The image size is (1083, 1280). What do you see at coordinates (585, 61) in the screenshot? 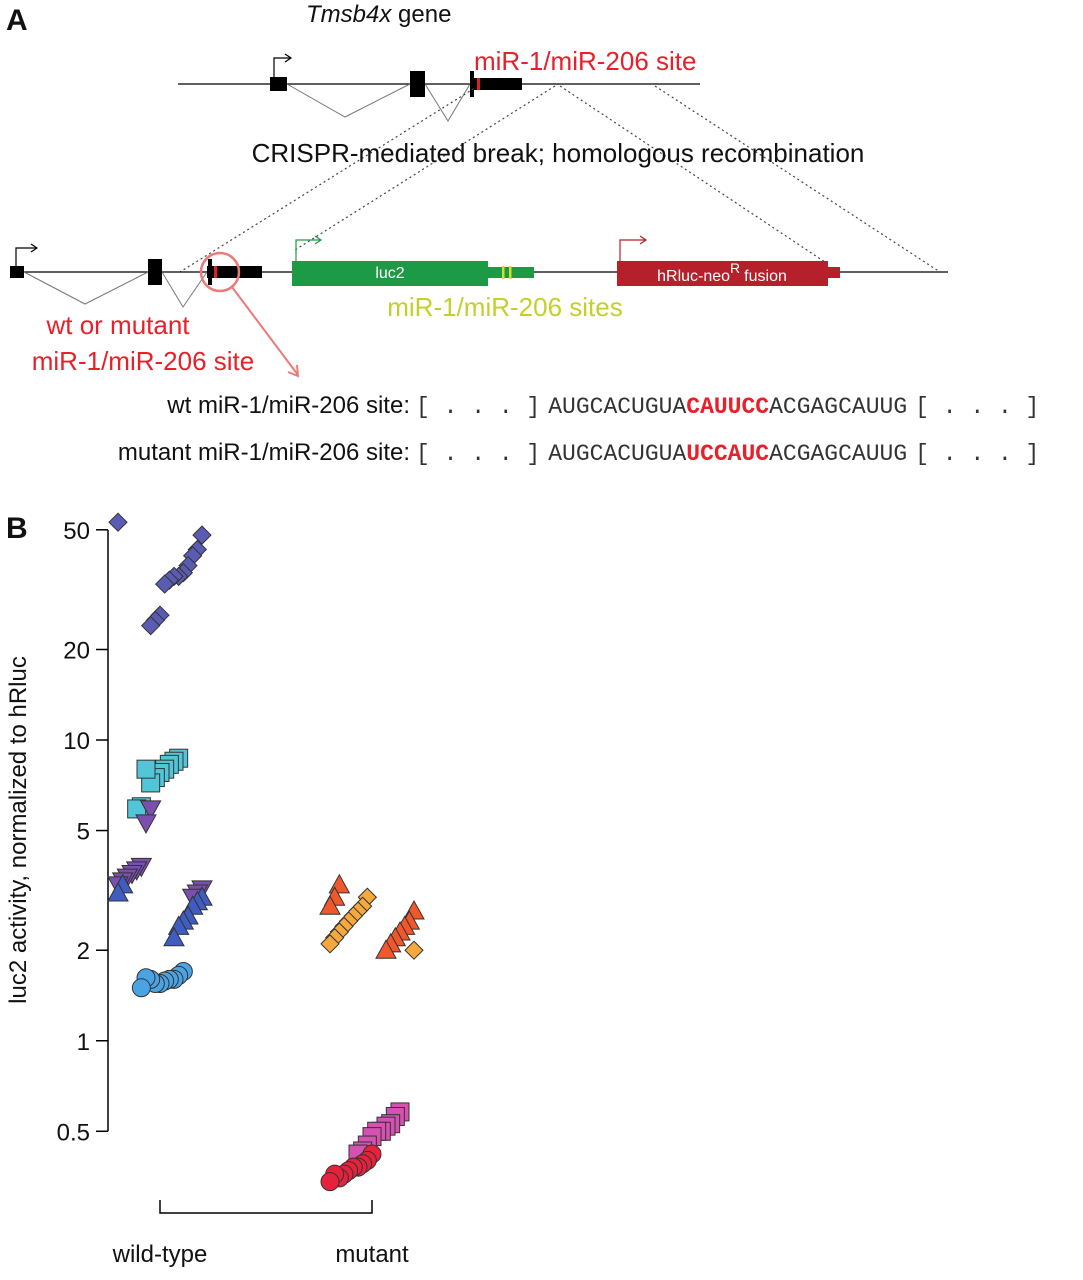
I see `site-label: miR-1/miR-206 site` at bounding box center [585, 61].